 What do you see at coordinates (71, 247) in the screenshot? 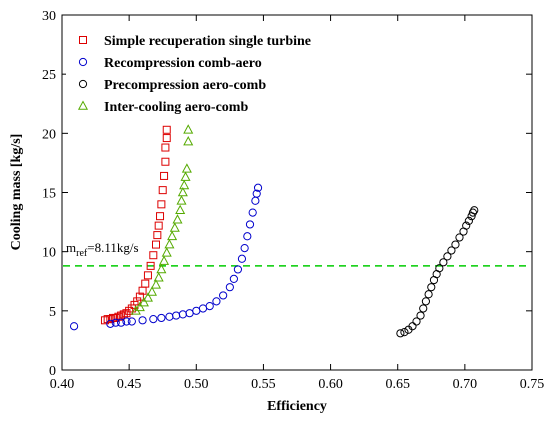
I see `ref-label-main: m` at bounding box center [71, 247].